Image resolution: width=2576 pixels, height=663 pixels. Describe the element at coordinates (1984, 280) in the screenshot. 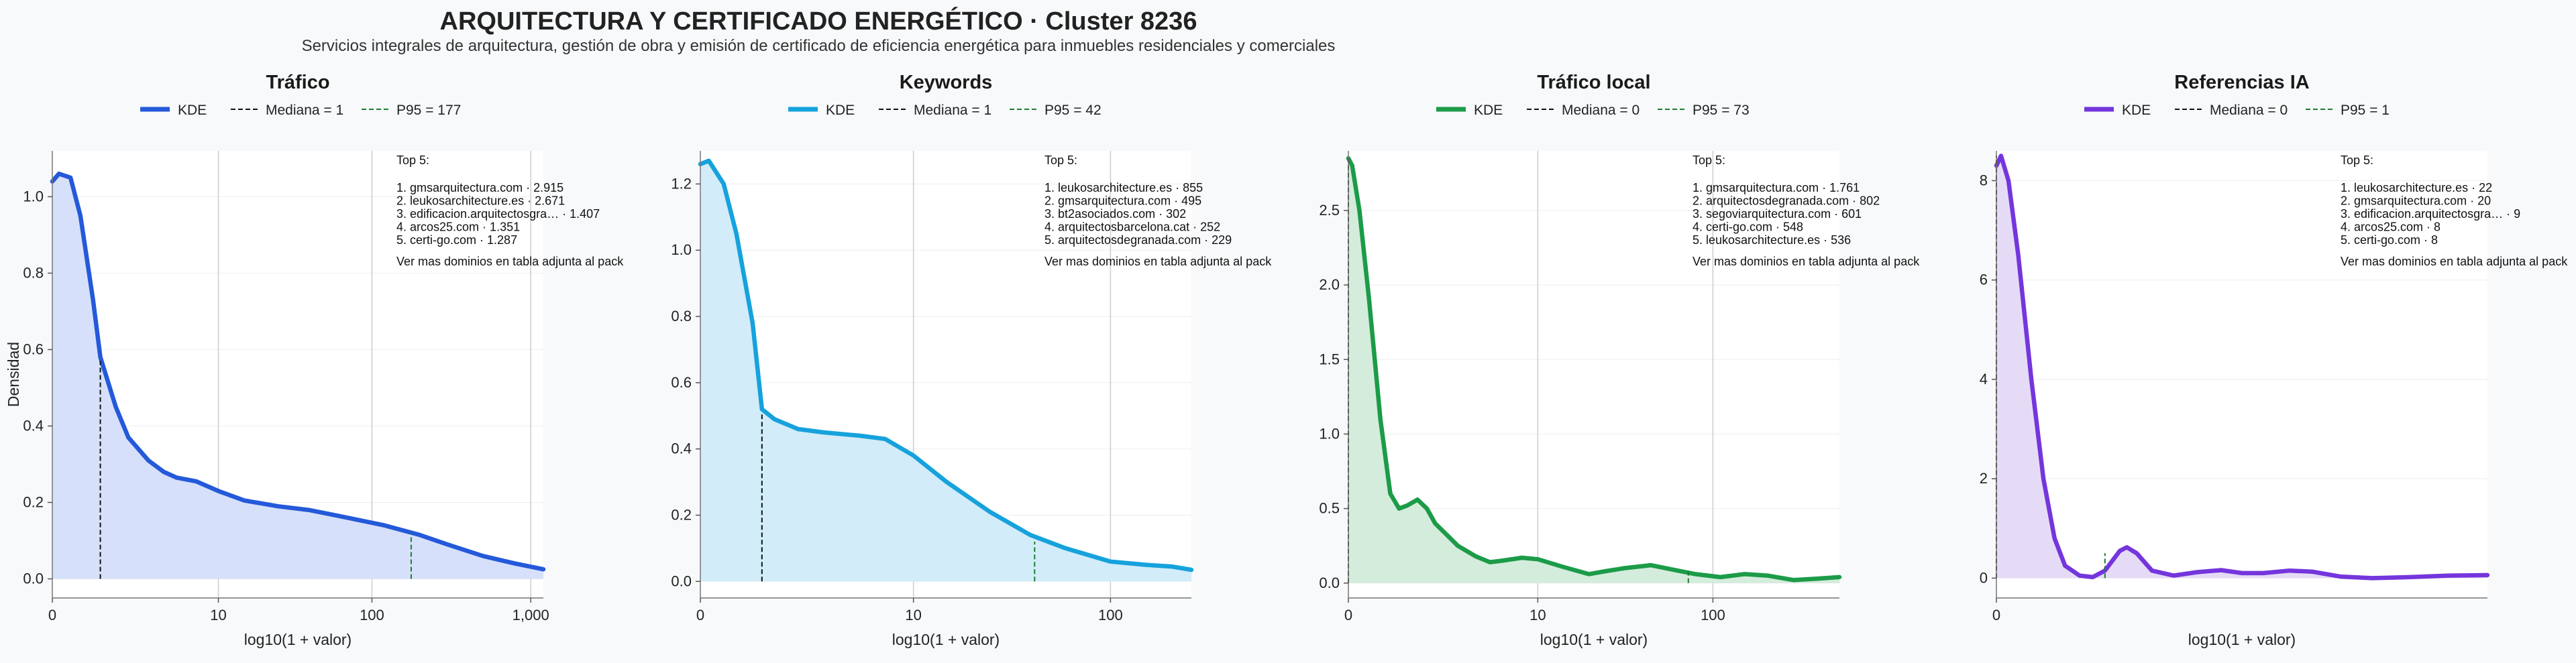

I see `y-tick-label: 6` at that location.